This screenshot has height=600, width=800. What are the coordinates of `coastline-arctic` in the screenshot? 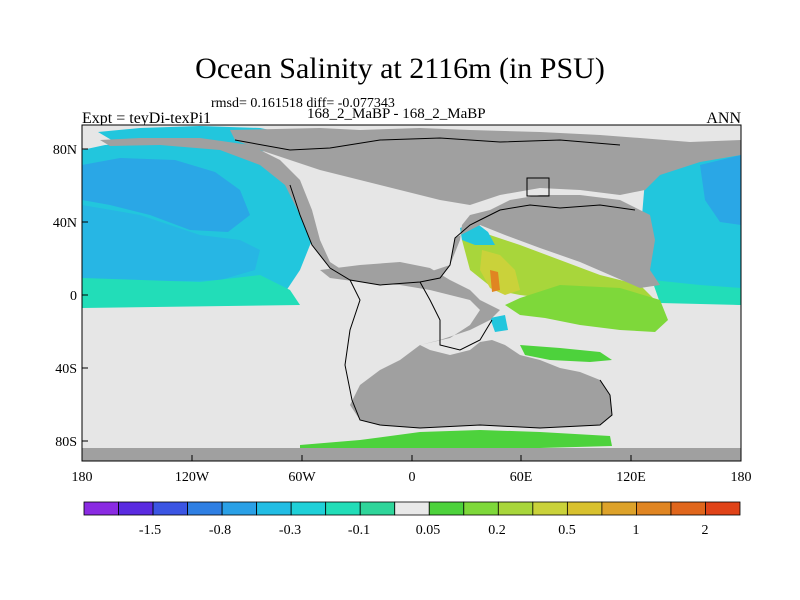 It's located at (427, 144).